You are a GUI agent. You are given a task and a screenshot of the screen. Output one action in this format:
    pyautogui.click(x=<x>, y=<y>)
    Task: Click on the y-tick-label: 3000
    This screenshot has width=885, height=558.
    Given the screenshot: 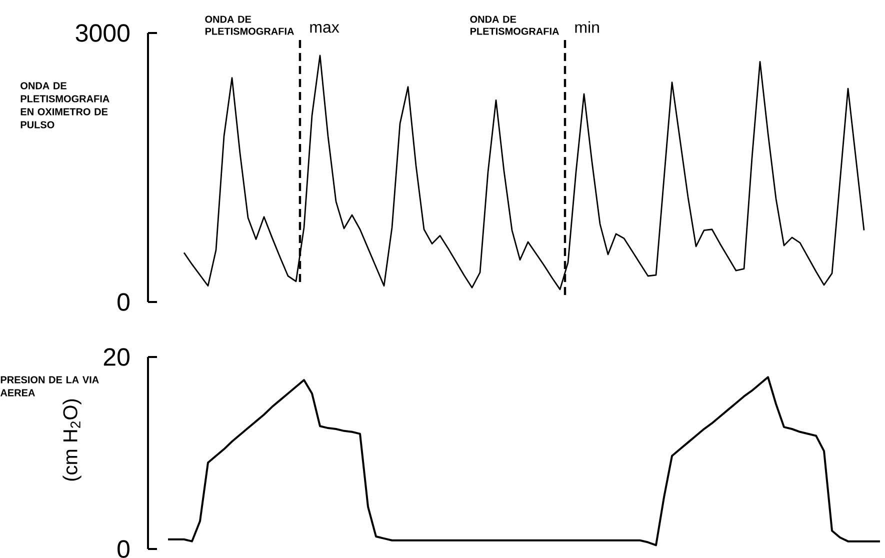 What is the action you would take?
    pyautogui.click(x=103, y=33)
    